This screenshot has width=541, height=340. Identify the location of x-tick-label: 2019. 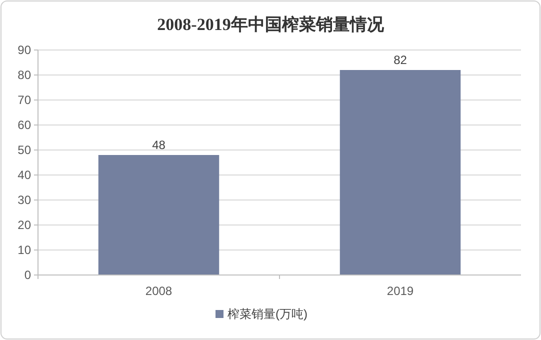
(400, 291).